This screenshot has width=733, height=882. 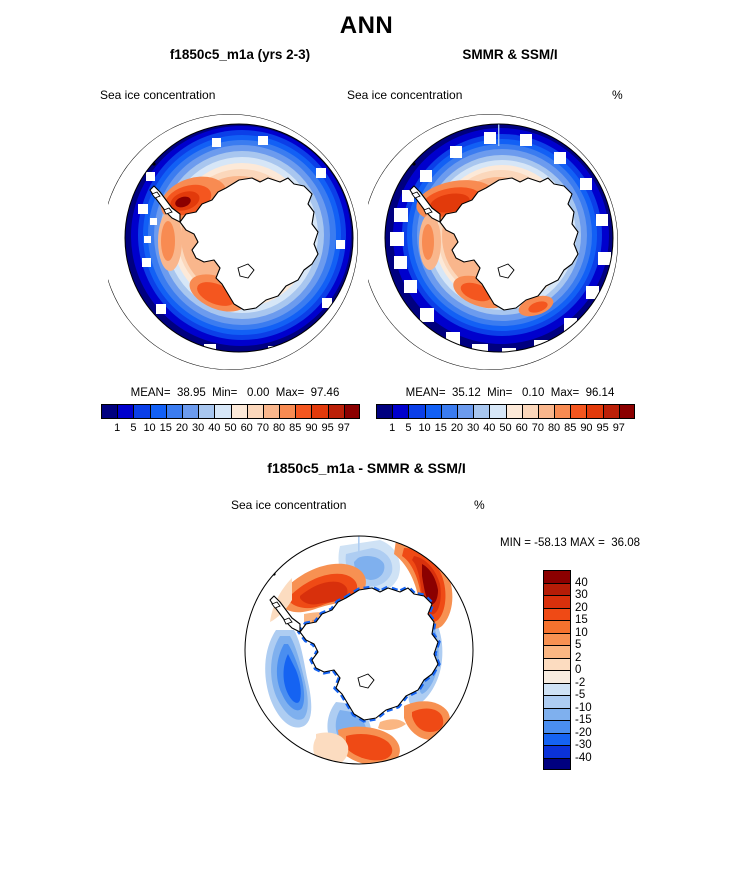 I want to click on obs-panel-title: SMMR & SSM/I, so click(x=510, y=54).